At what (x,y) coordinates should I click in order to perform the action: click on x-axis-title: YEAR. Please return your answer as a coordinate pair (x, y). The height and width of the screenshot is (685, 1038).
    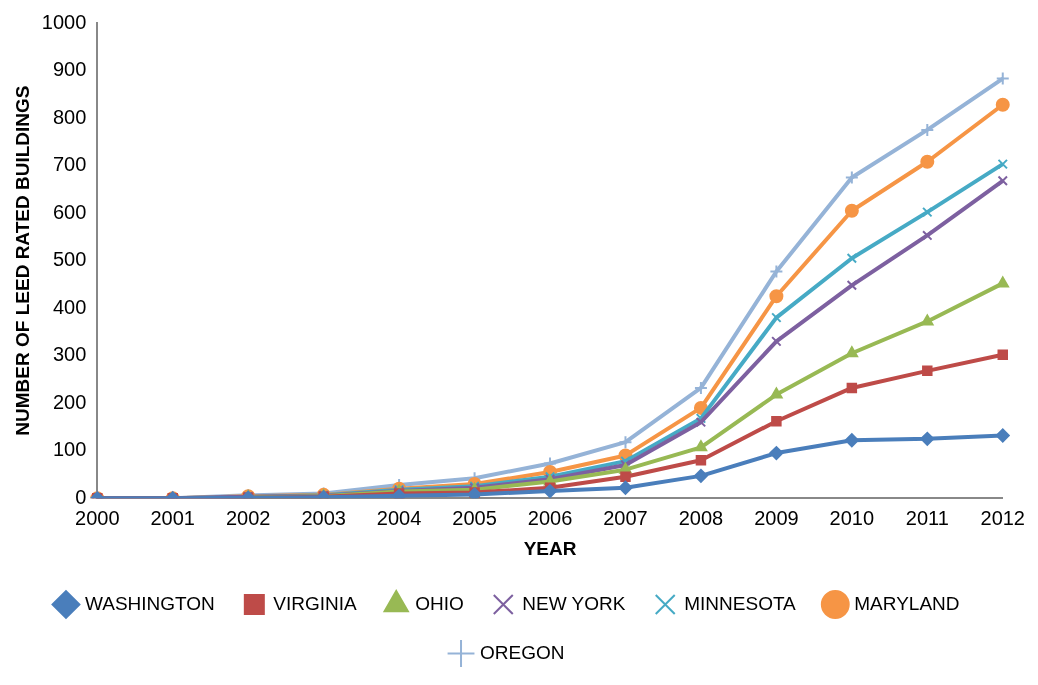
    Looking at the image, I should click on (550, 548).